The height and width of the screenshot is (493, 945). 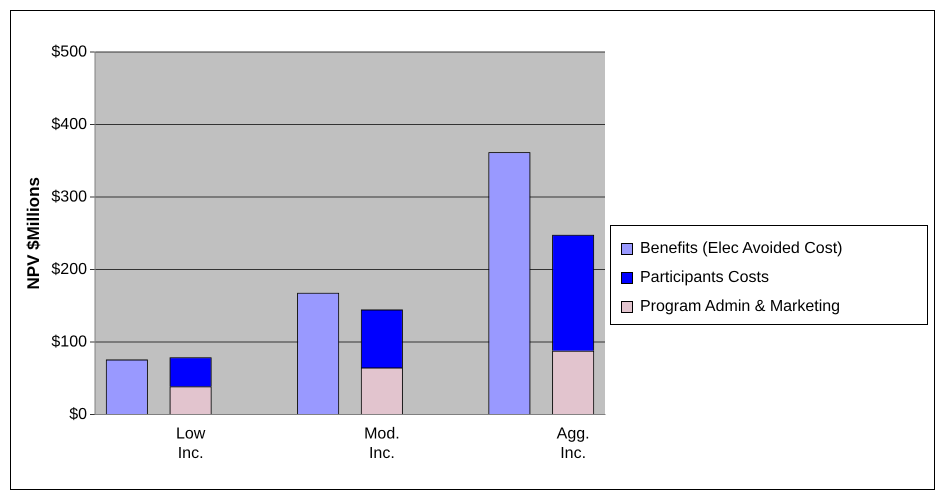 What do you see at coordinates (69, 269) in the screenshot?
I see `y-tick-label: $200` at bounding box center [69, 269].